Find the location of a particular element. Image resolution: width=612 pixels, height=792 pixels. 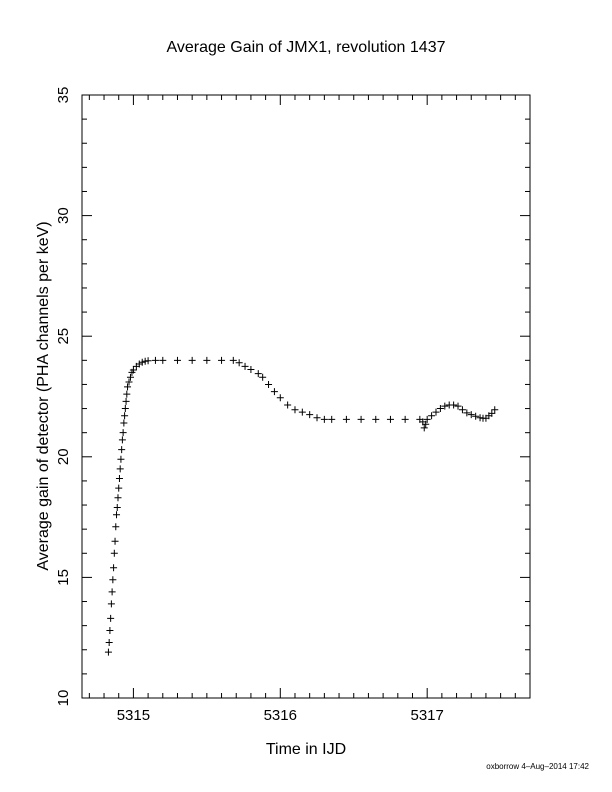

footer-timestamp: oxborrow 4–Aug–2014 17:42 is located at coordinates (537, 766).